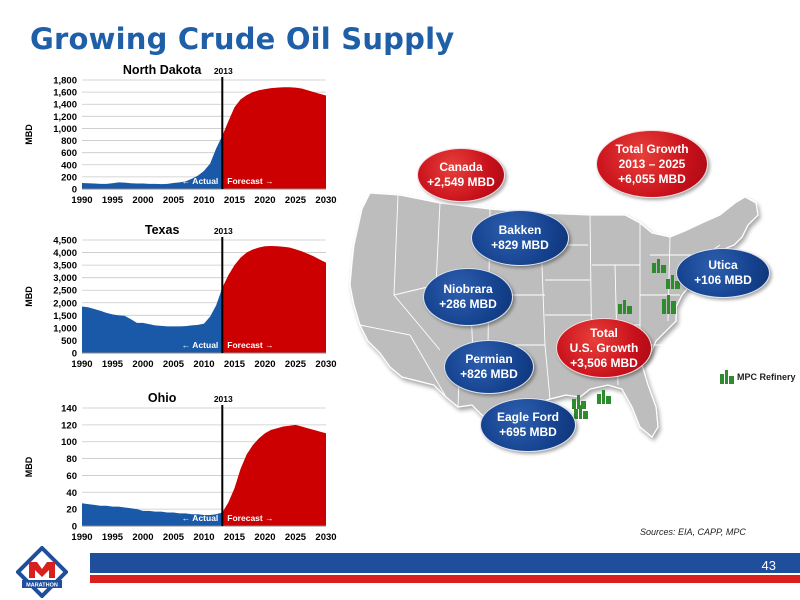 Image resolution: width=800 pixels, height=600 pixels. I want to click on page-number: 43, so click(768, 565).